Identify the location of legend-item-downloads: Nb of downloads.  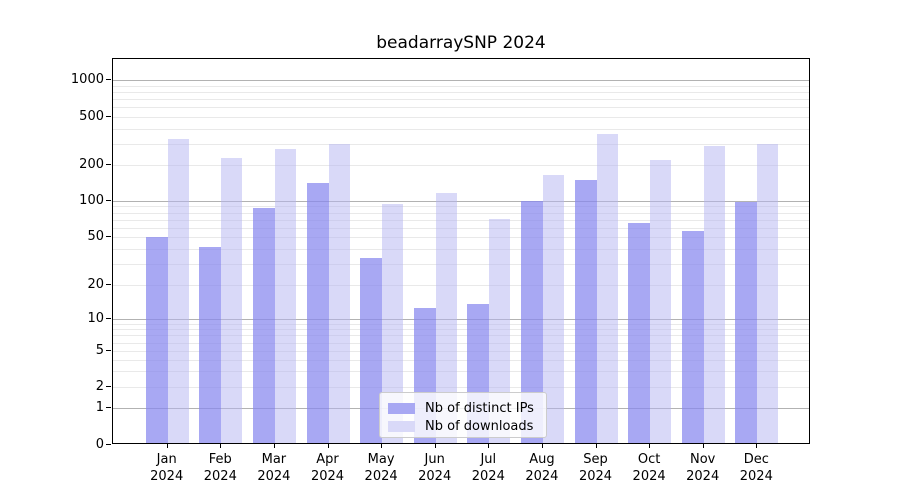
(463, 426).